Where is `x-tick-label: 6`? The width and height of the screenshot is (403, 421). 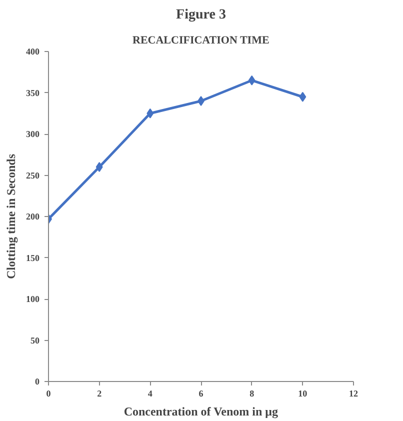
x-tick-label: 6 is located at coordinates (201, 393).